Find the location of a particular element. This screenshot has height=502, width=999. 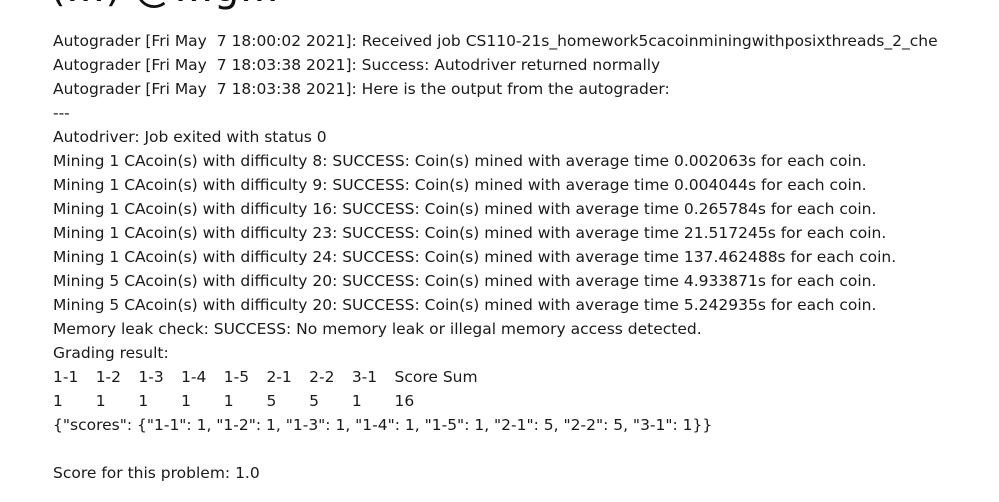

log-line-exit-status: Autodriver: Job exited with status 0 is located at coordinates (190, 137).